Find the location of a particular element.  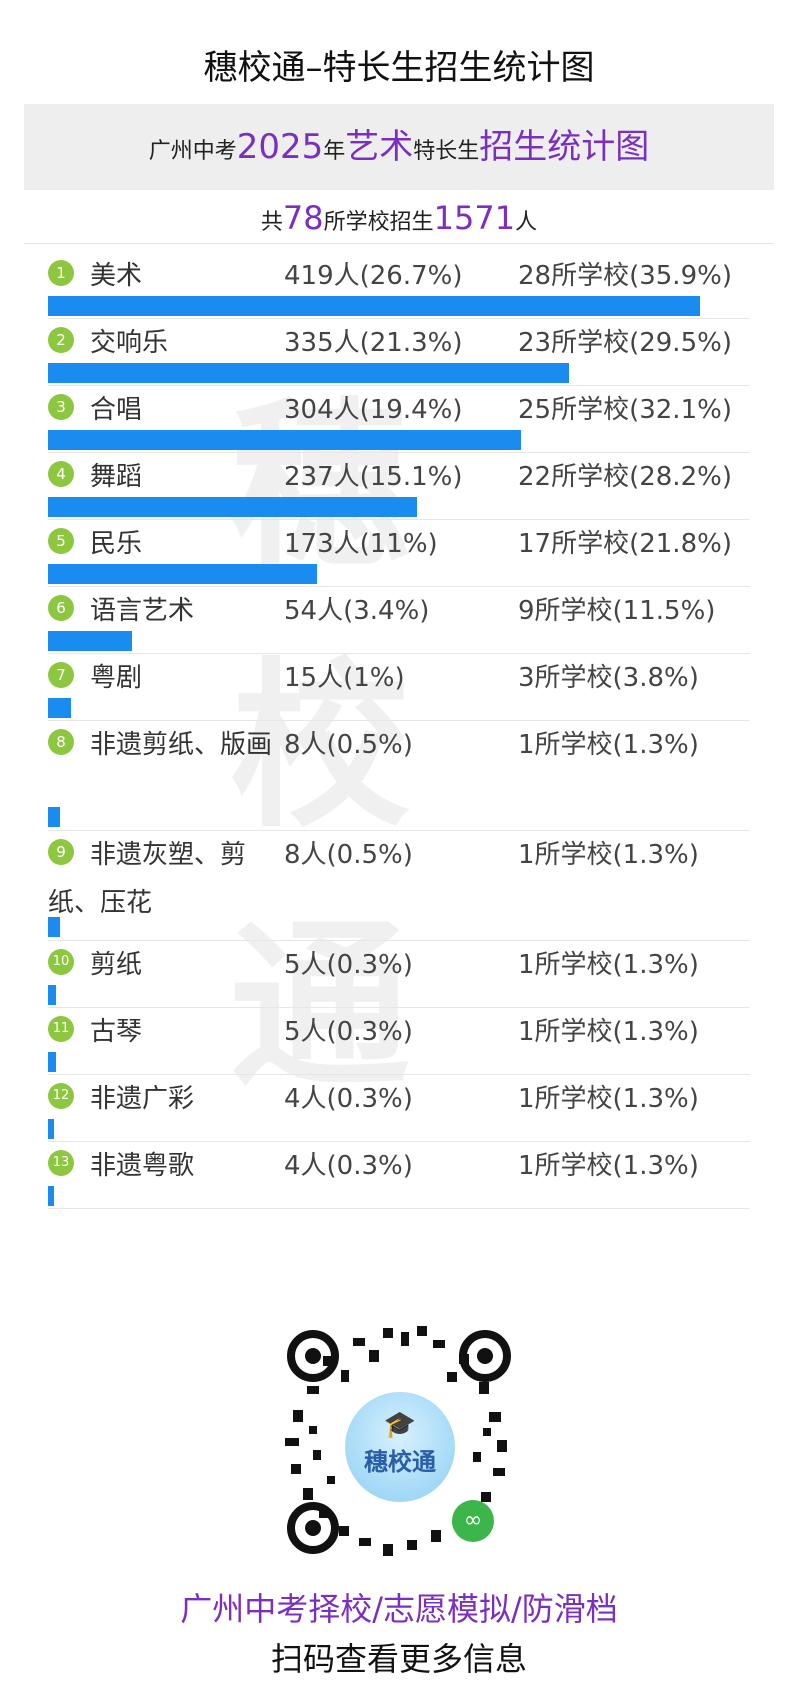

chart-row-3: 合唱 3 304人(19.4%) 25所学校(32.1%) is located at coordinates (399, 419).